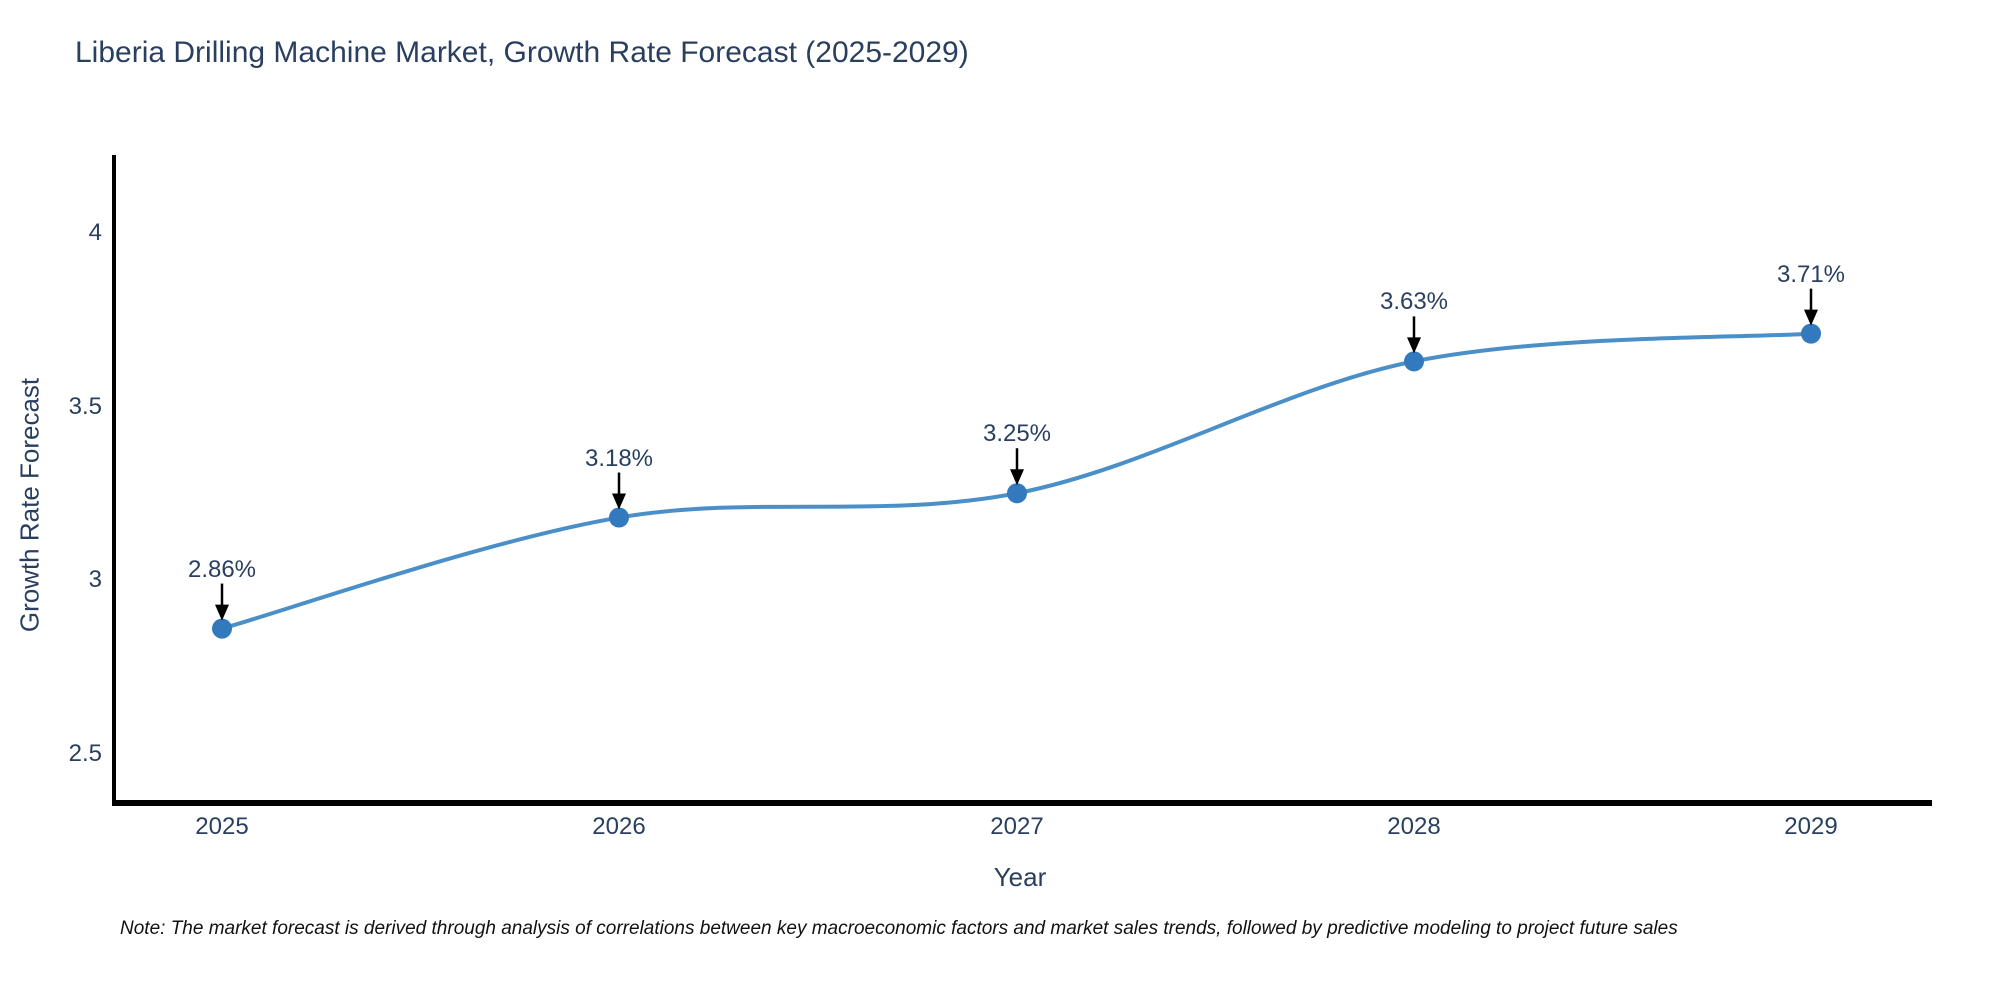 The image size is (2000, 1000). Describe the element at coordinates (114, 480) in the screenshot. I see `y-axis-line` at that location.